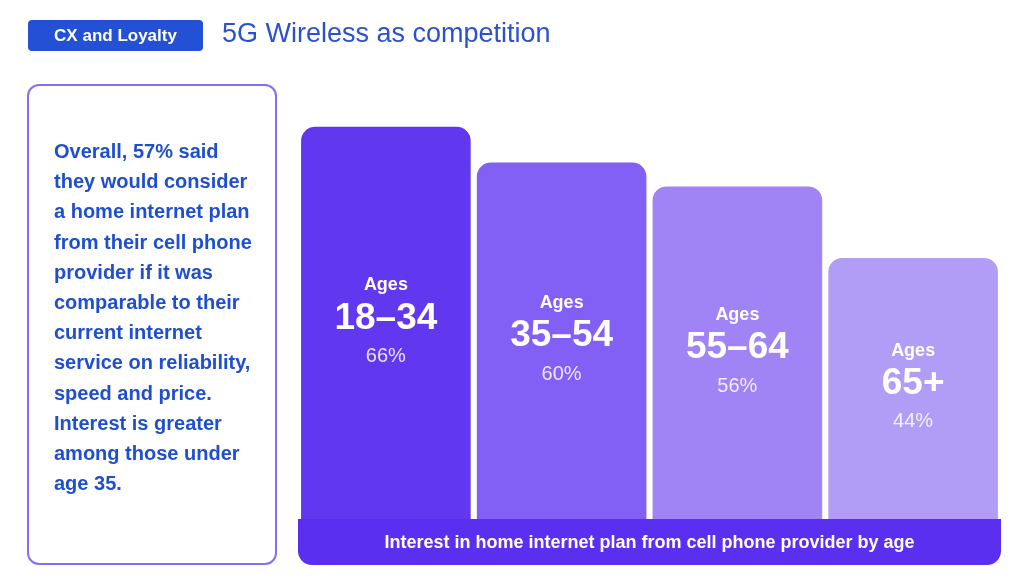  I want to click on x-tick-label: Ages 35–54, so click(562, 323).